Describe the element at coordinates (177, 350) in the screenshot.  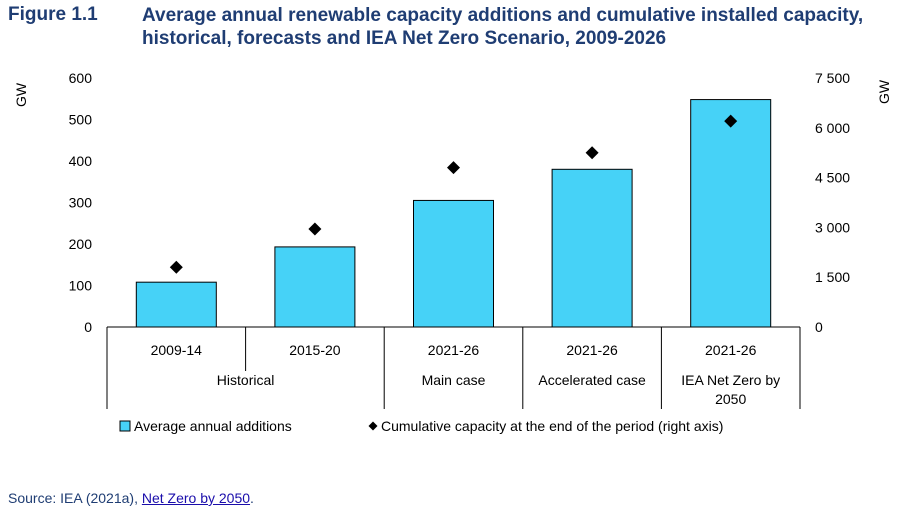
I see `x-tick-label: 2009-14` at that location.